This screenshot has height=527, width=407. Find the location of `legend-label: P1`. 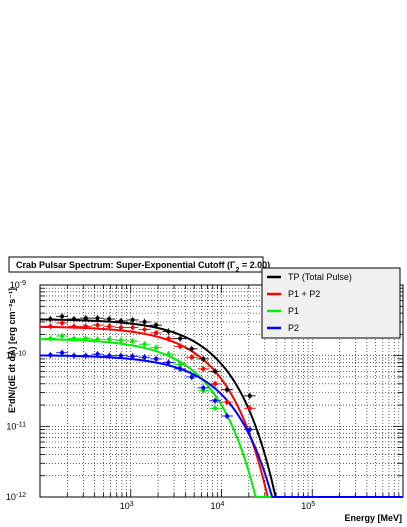

legend-label: P1 is located at coordinates (293, 311).